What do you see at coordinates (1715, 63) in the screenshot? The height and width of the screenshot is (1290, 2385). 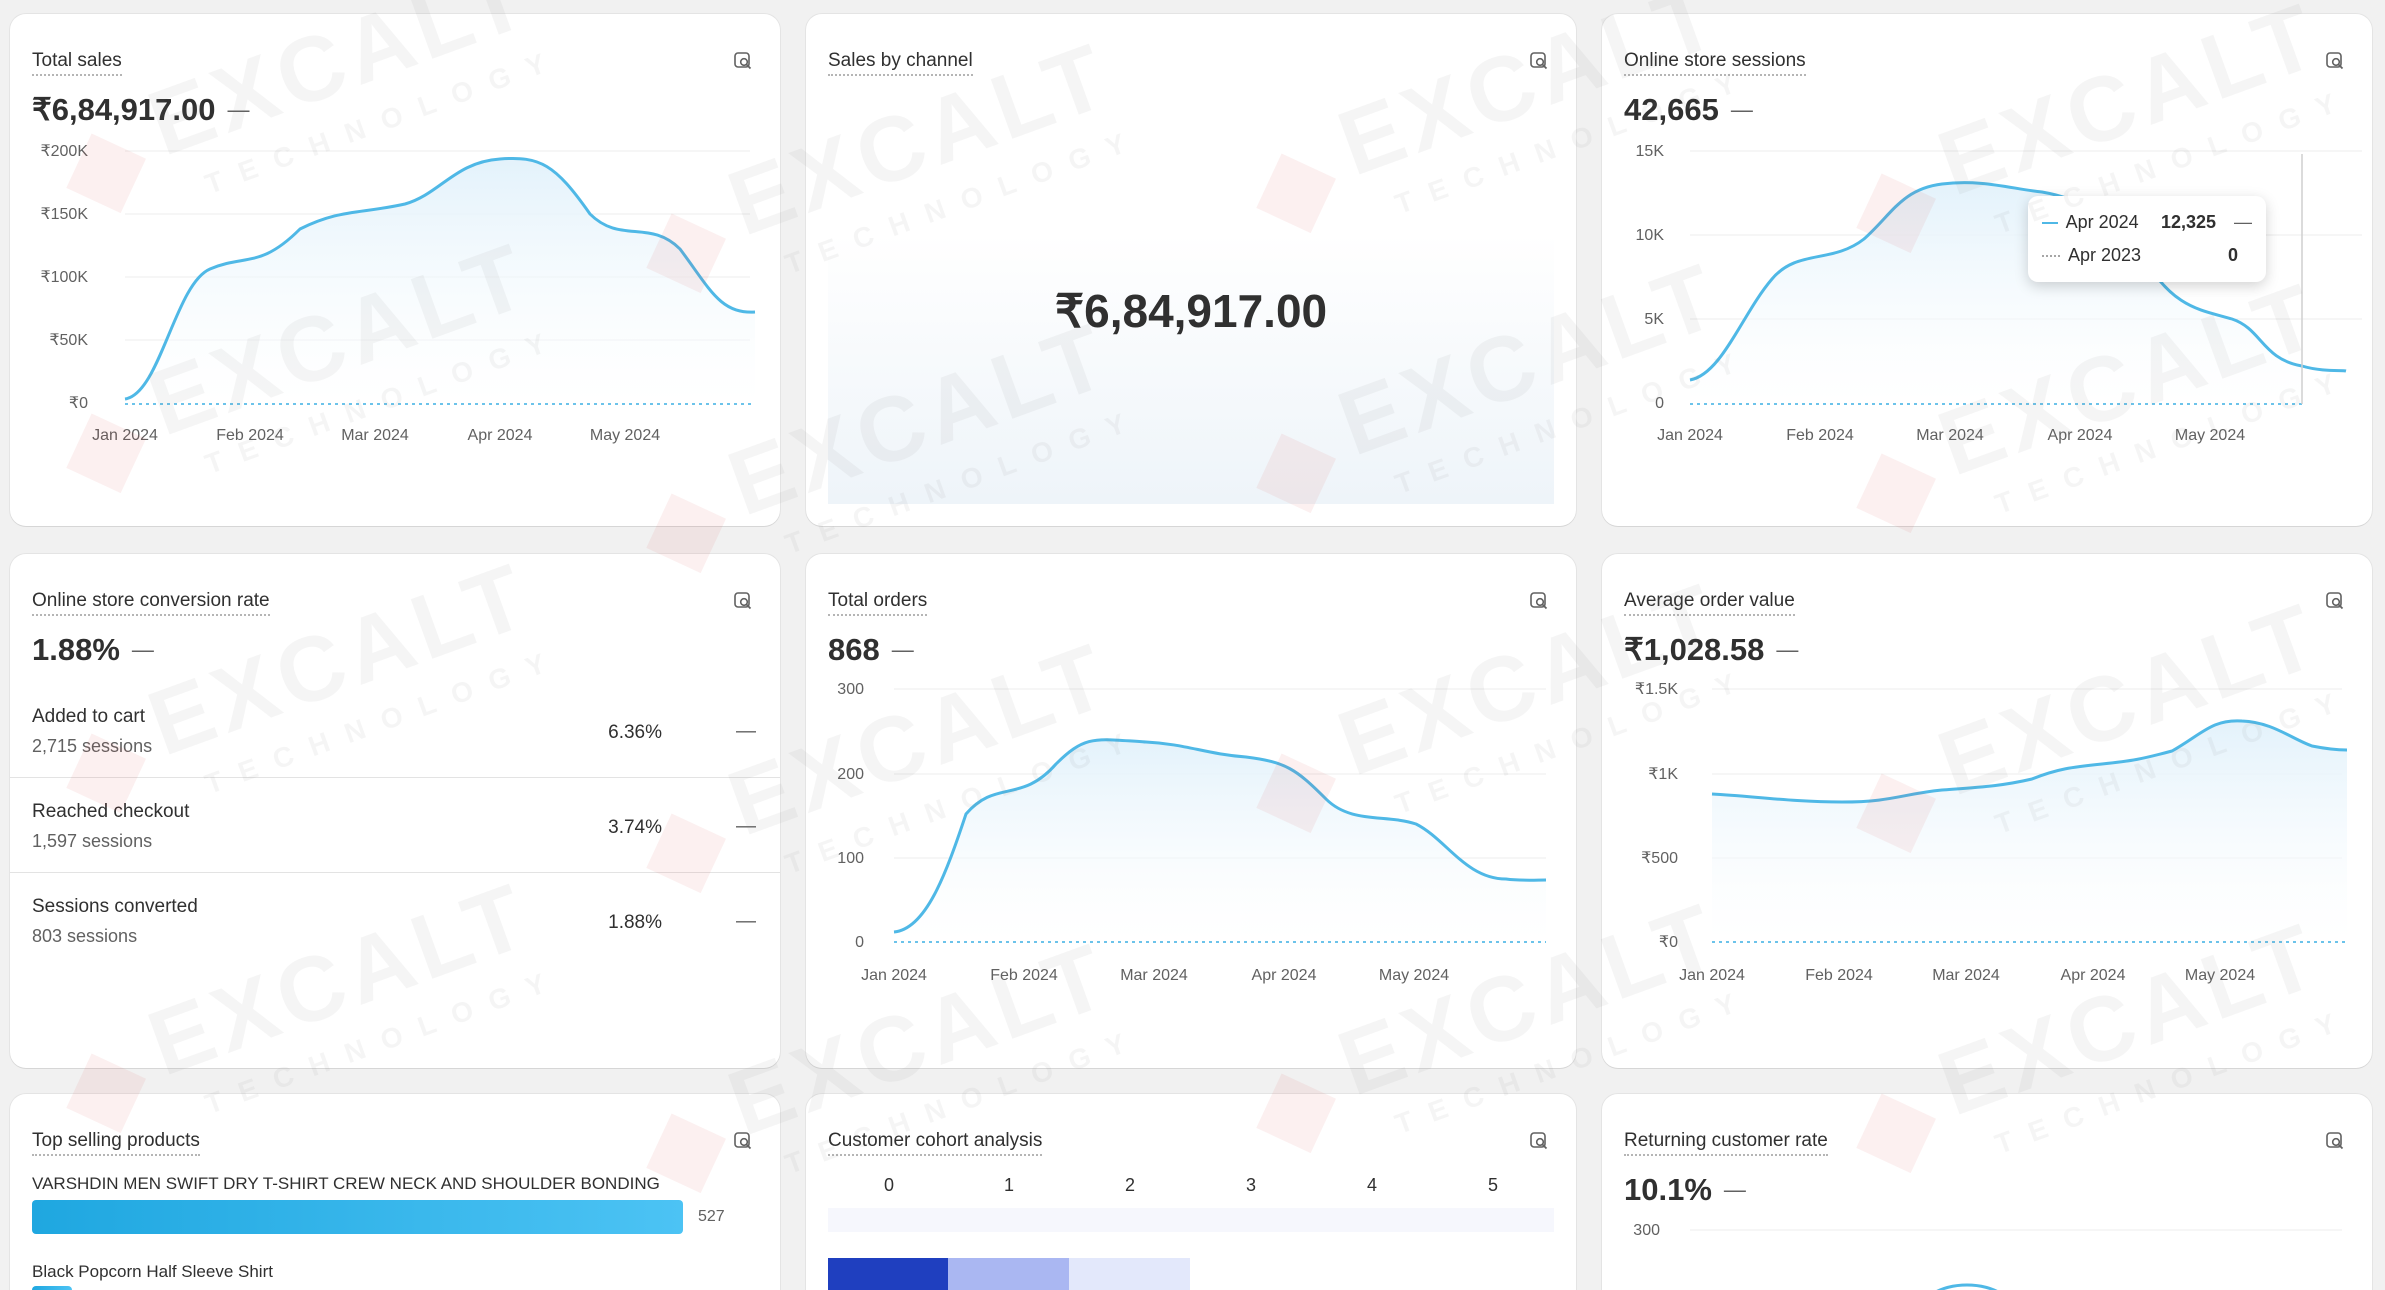 I see `card-title: Online store sessions` at bounding box center [1715, 63].